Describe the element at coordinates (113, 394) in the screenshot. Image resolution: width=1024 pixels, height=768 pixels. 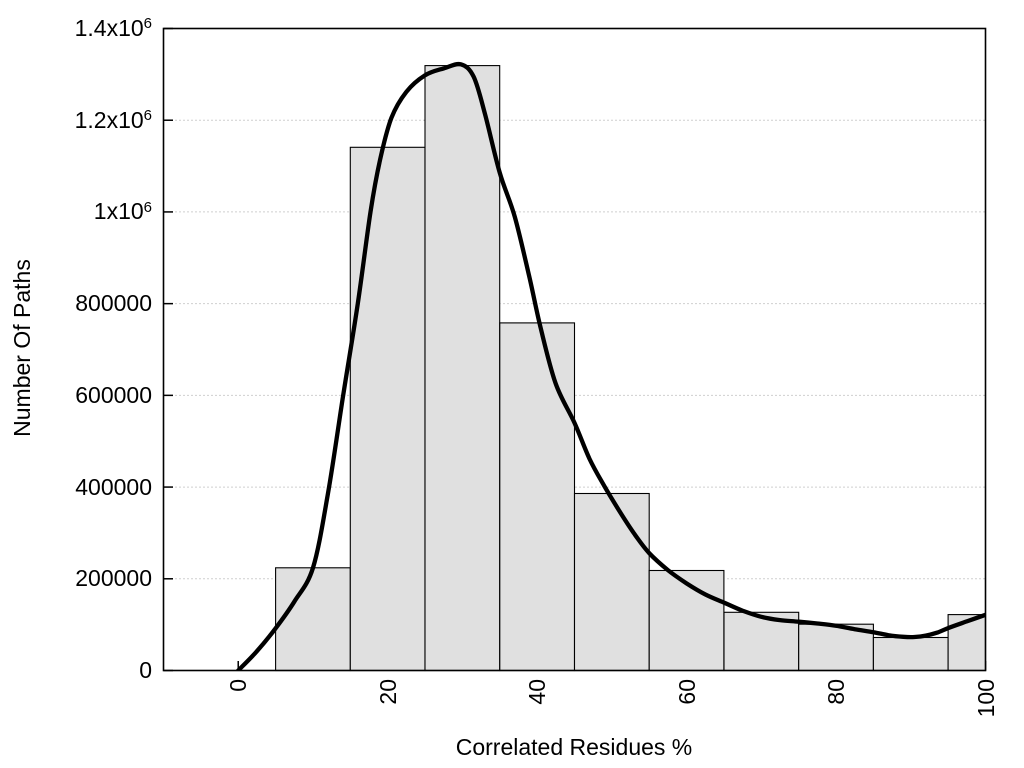
I see `y-tick-label: 600000` at that location.